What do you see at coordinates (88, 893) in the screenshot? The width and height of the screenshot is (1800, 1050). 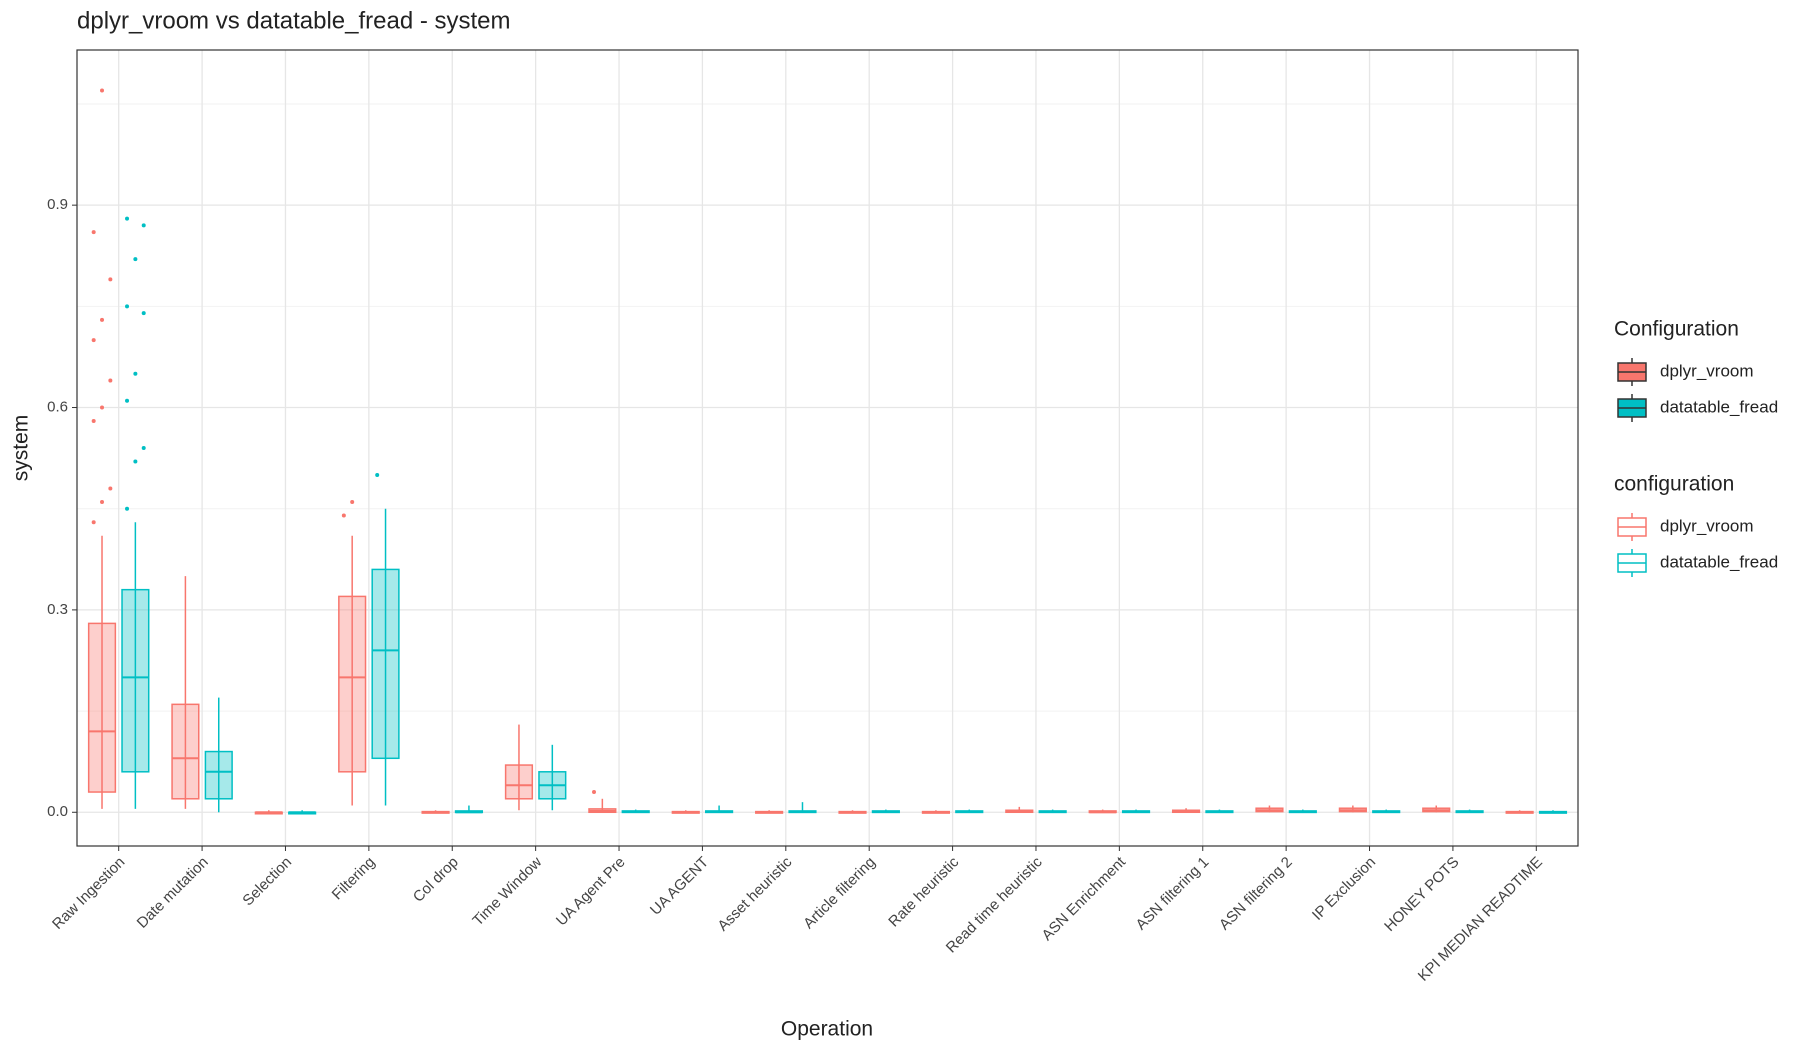 I see `x-tick-label: Raw Ingestion` at bounding box center [88, 893].